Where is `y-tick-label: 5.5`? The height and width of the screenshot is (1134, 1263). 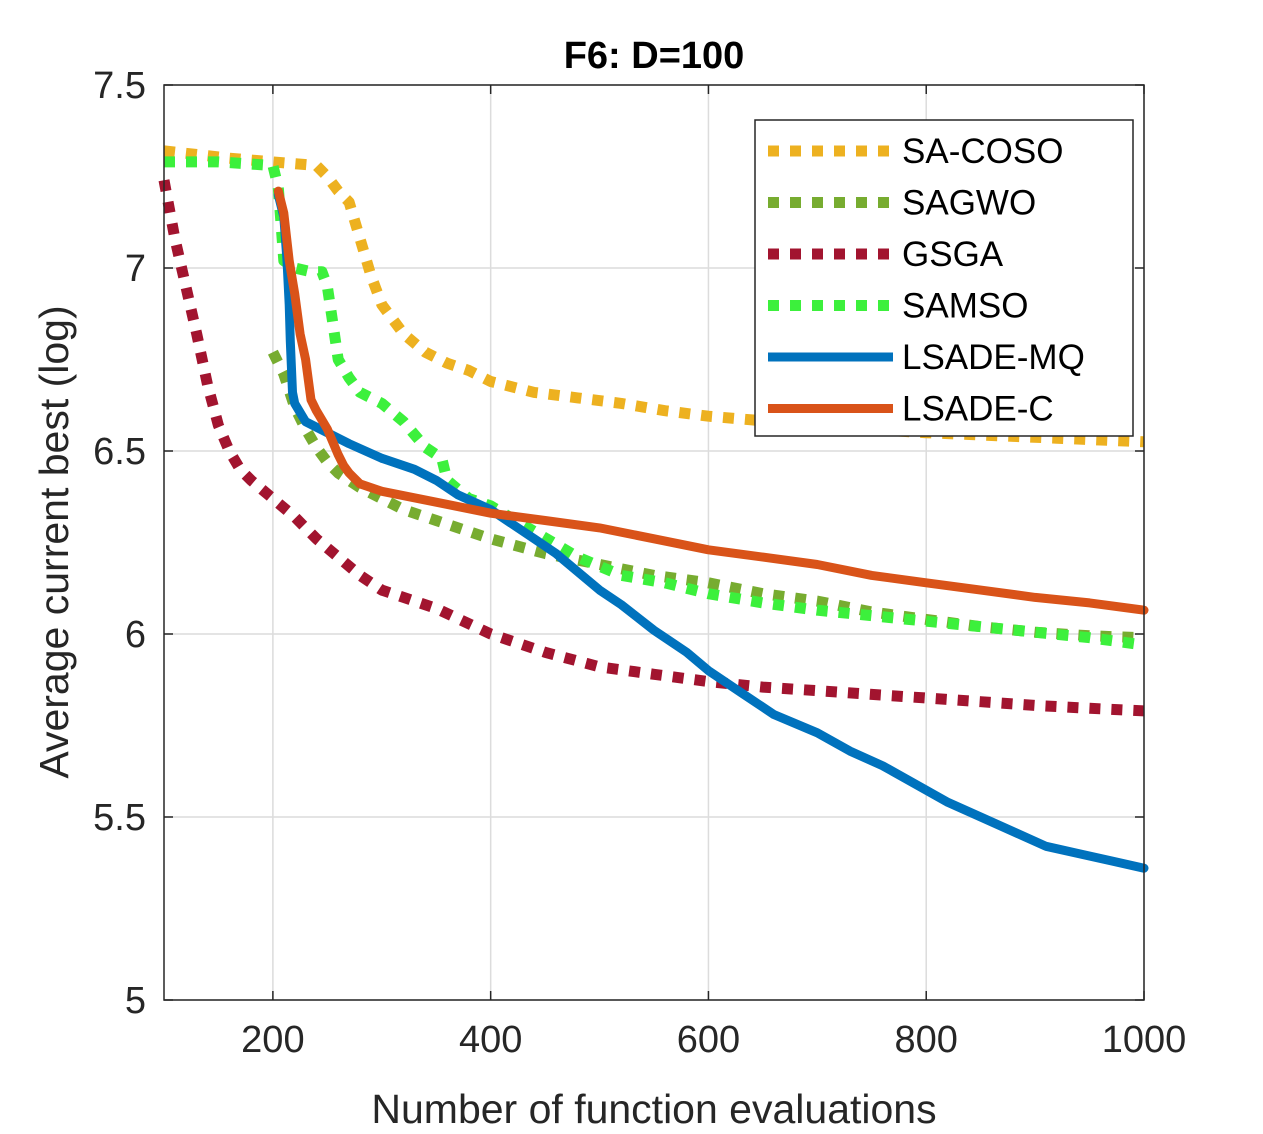
y-tick-label: 5.5 is located at coordinates (119, 818).